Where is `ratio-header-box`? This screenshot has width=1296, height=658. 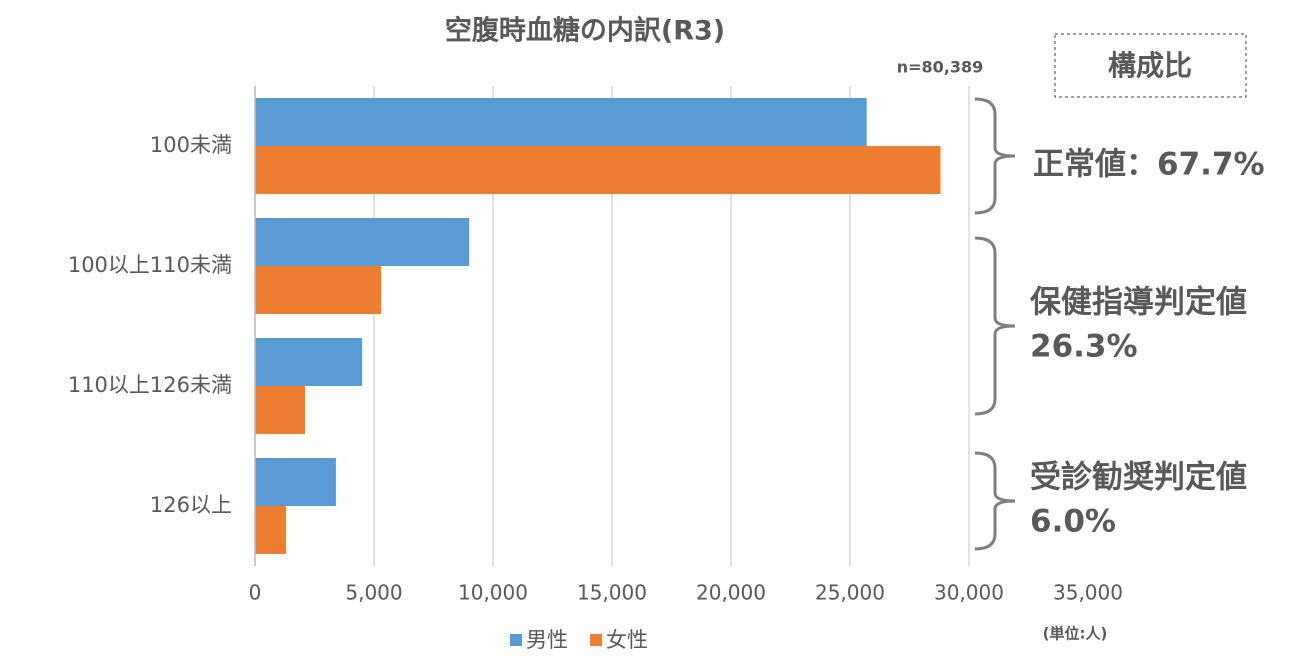 ratio-header-box is located at coordinates (1150, 65).